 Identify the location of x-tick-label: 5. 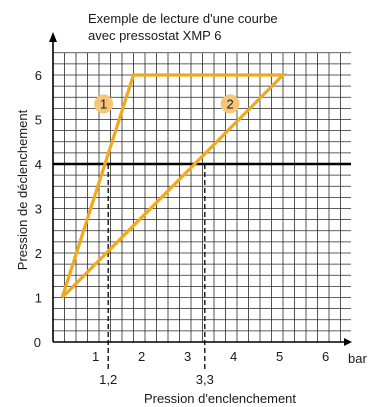
(279, 356).